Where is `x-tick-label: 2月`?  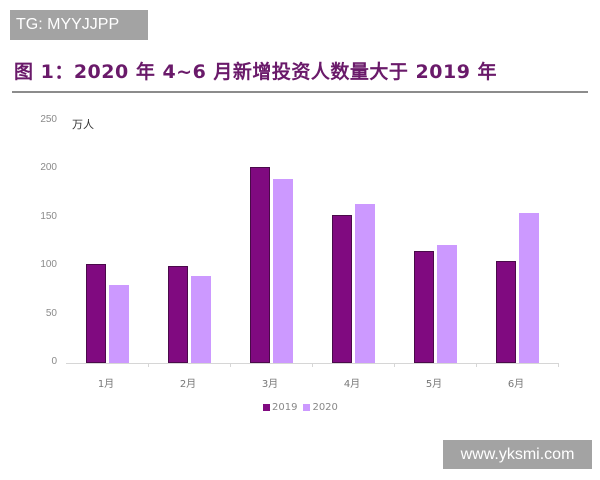 x-tick-label: 2月 is located at coordinates (188, 384).